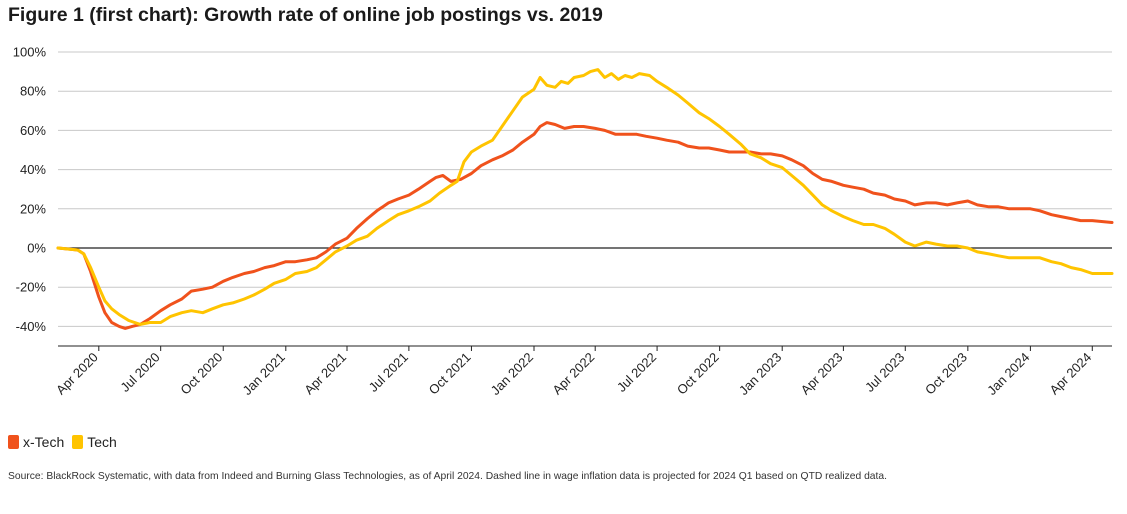 Image resolution: width=1127 pixels, height=514 pixels. What do you see at coordinates (66, 442) in the screenshot?
I see `legend: x-Tech Tech` at bounding box center [66, 442].